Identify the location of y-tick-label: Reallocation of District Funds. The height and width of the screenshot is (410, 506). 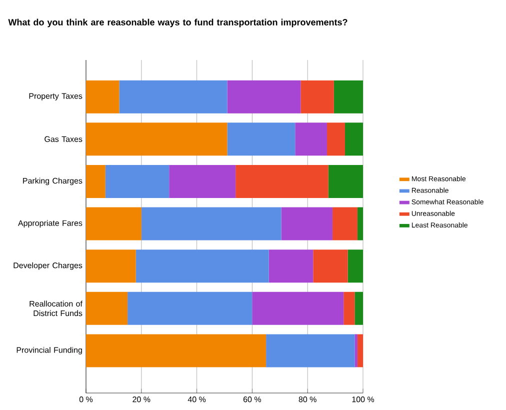
(56, 308).